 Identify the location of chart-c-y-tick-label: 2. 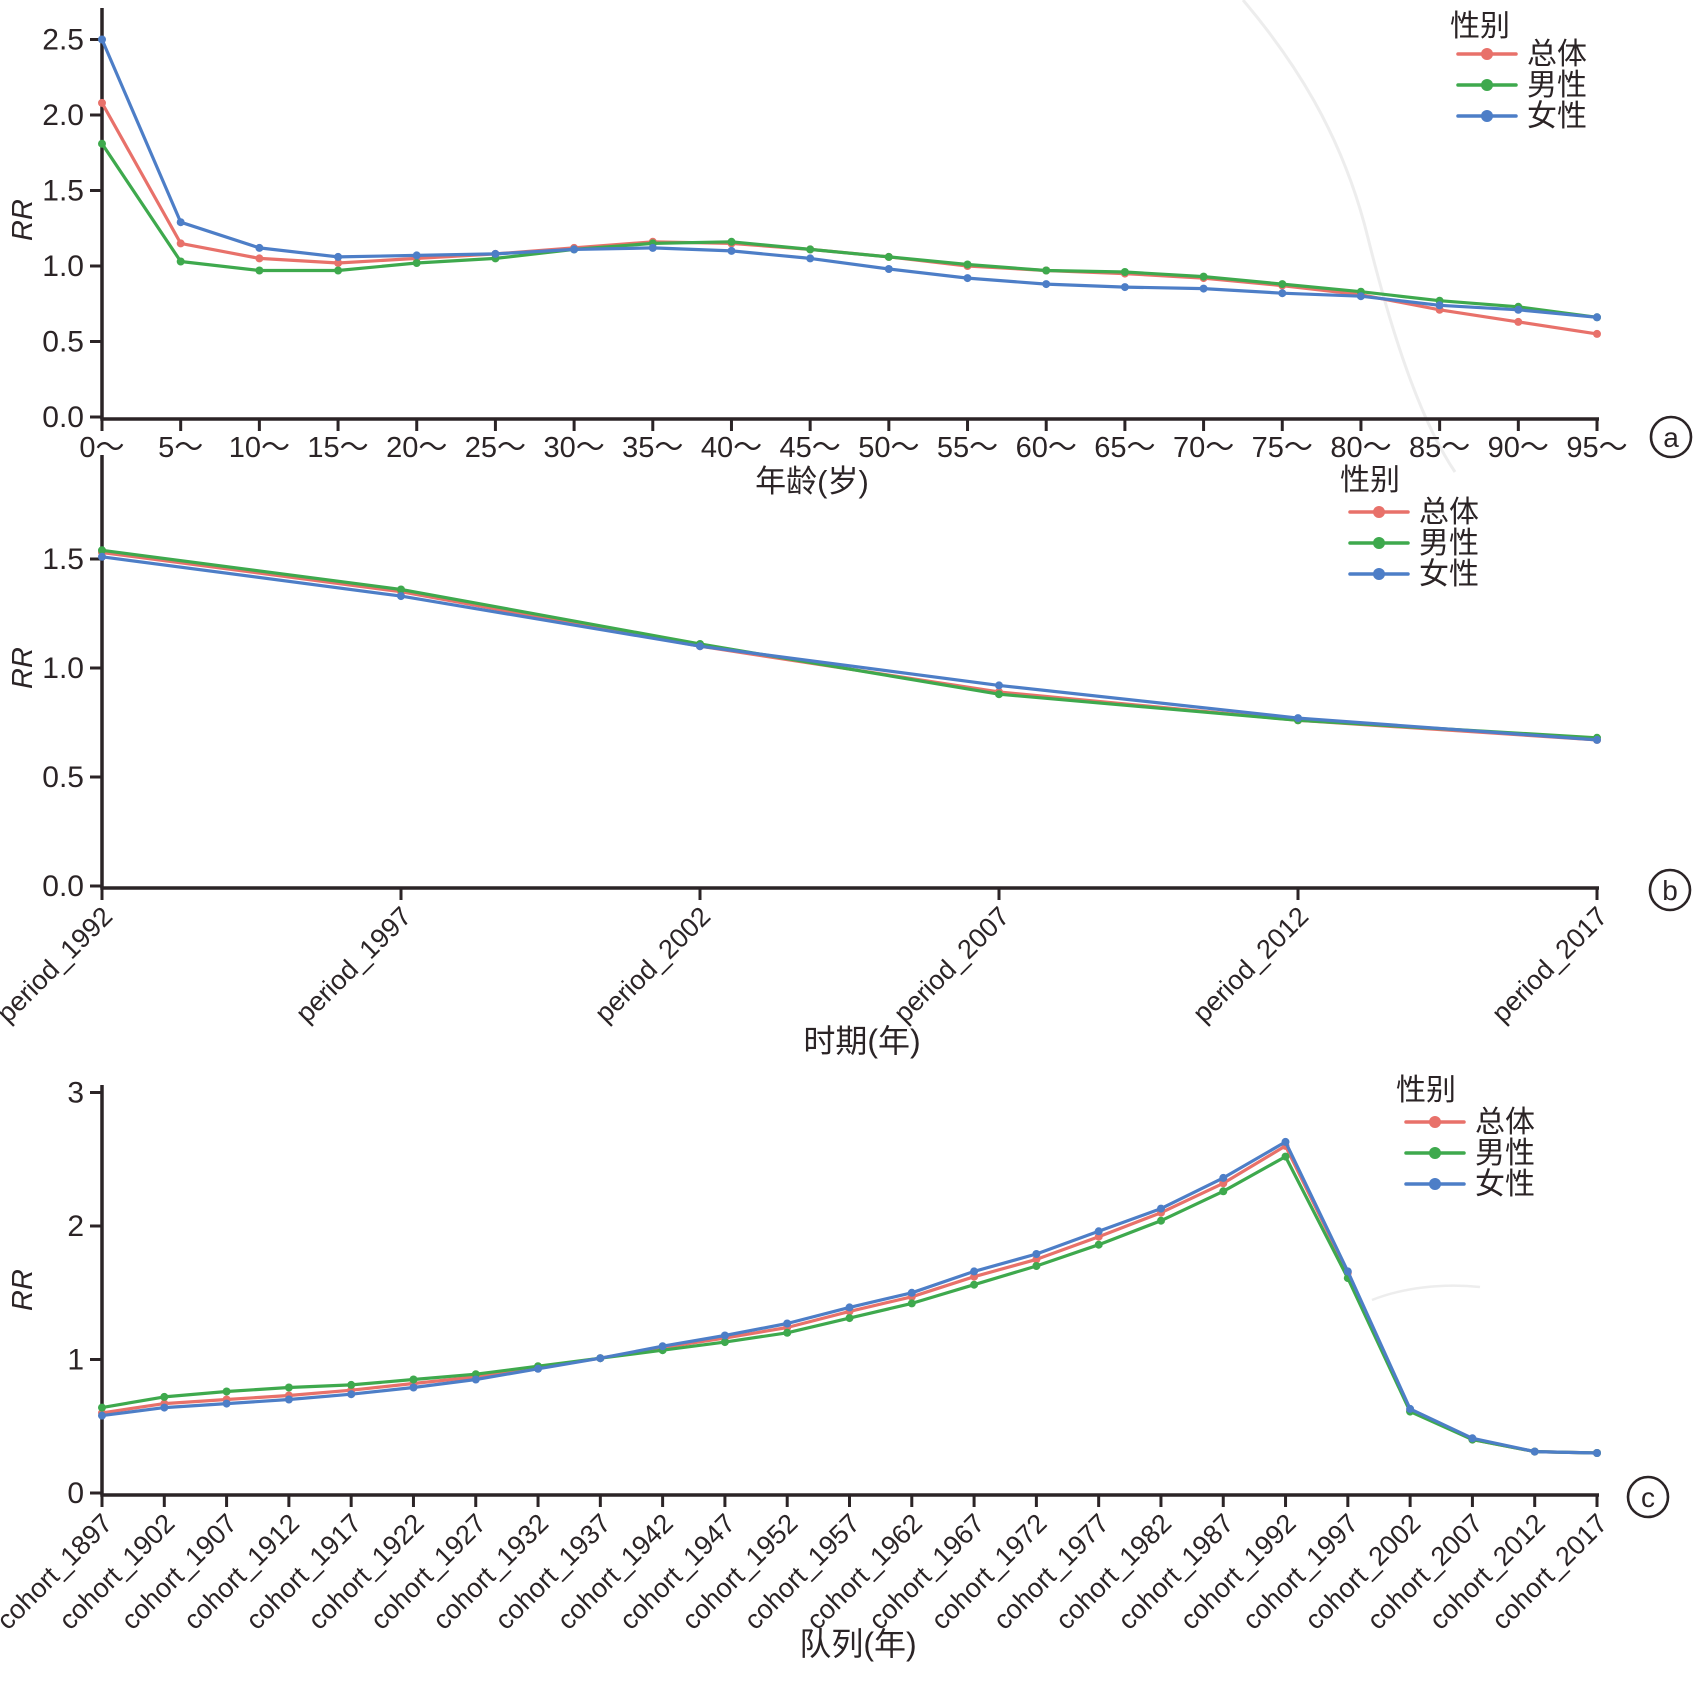
(75, 1226).